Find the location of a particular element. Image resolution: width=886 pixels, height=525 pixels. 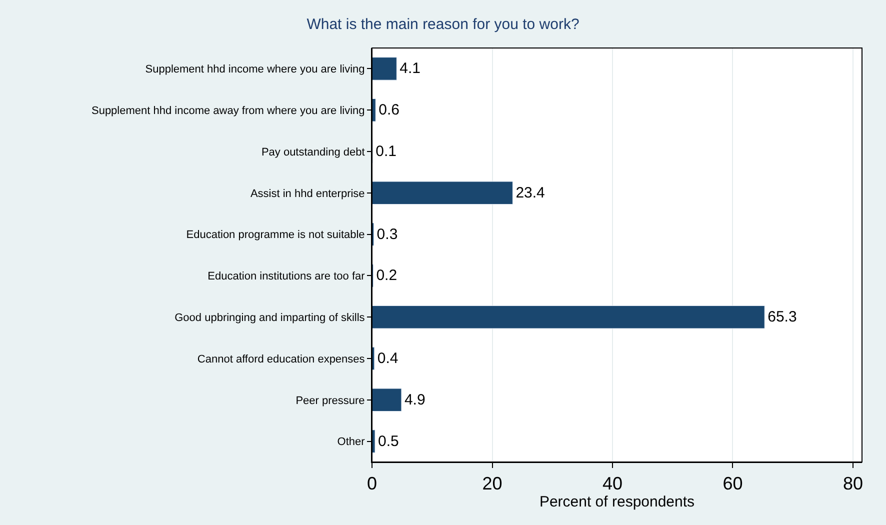

x-tick-label: 0 is located at coordinates (372, 484).